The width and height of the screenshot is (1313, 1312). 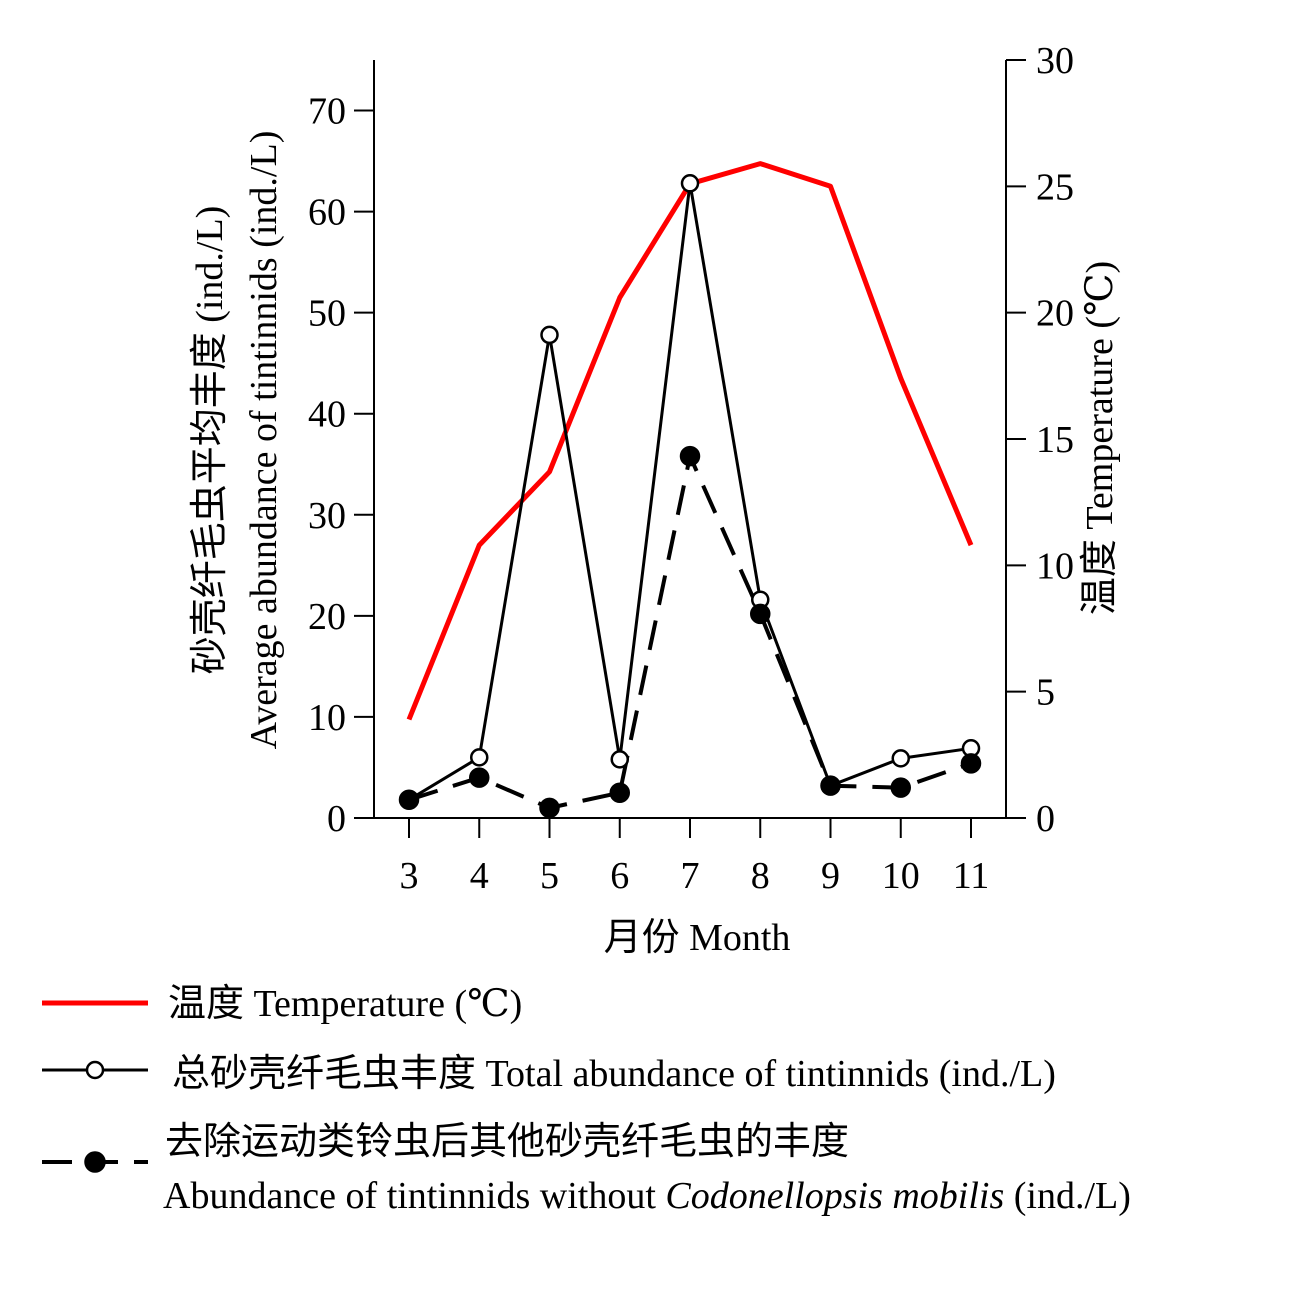 I want to click on x-tick-label: 5, so click(x=549, y=876).